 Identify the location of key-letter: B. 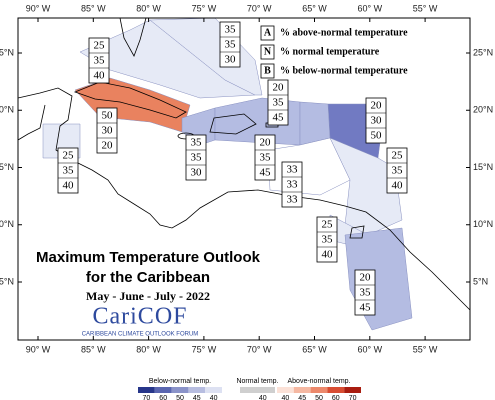
(267, 70).